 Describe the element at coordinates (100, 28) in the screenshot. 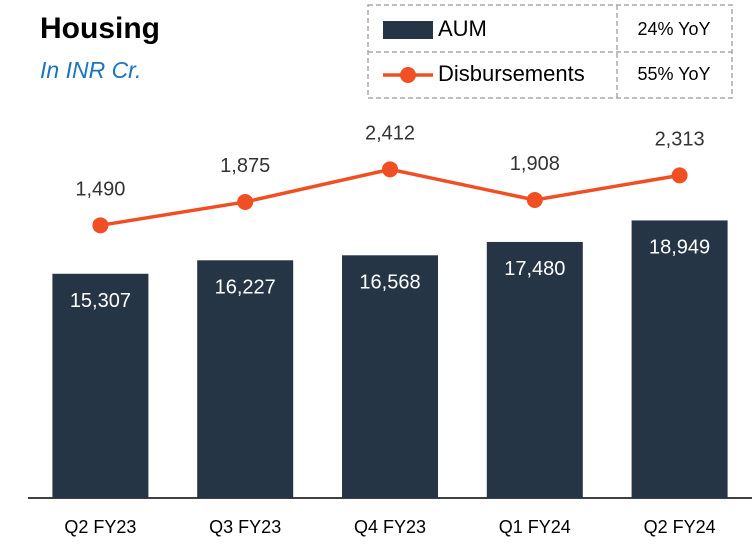

I see `chart-title: Housing` at that location.